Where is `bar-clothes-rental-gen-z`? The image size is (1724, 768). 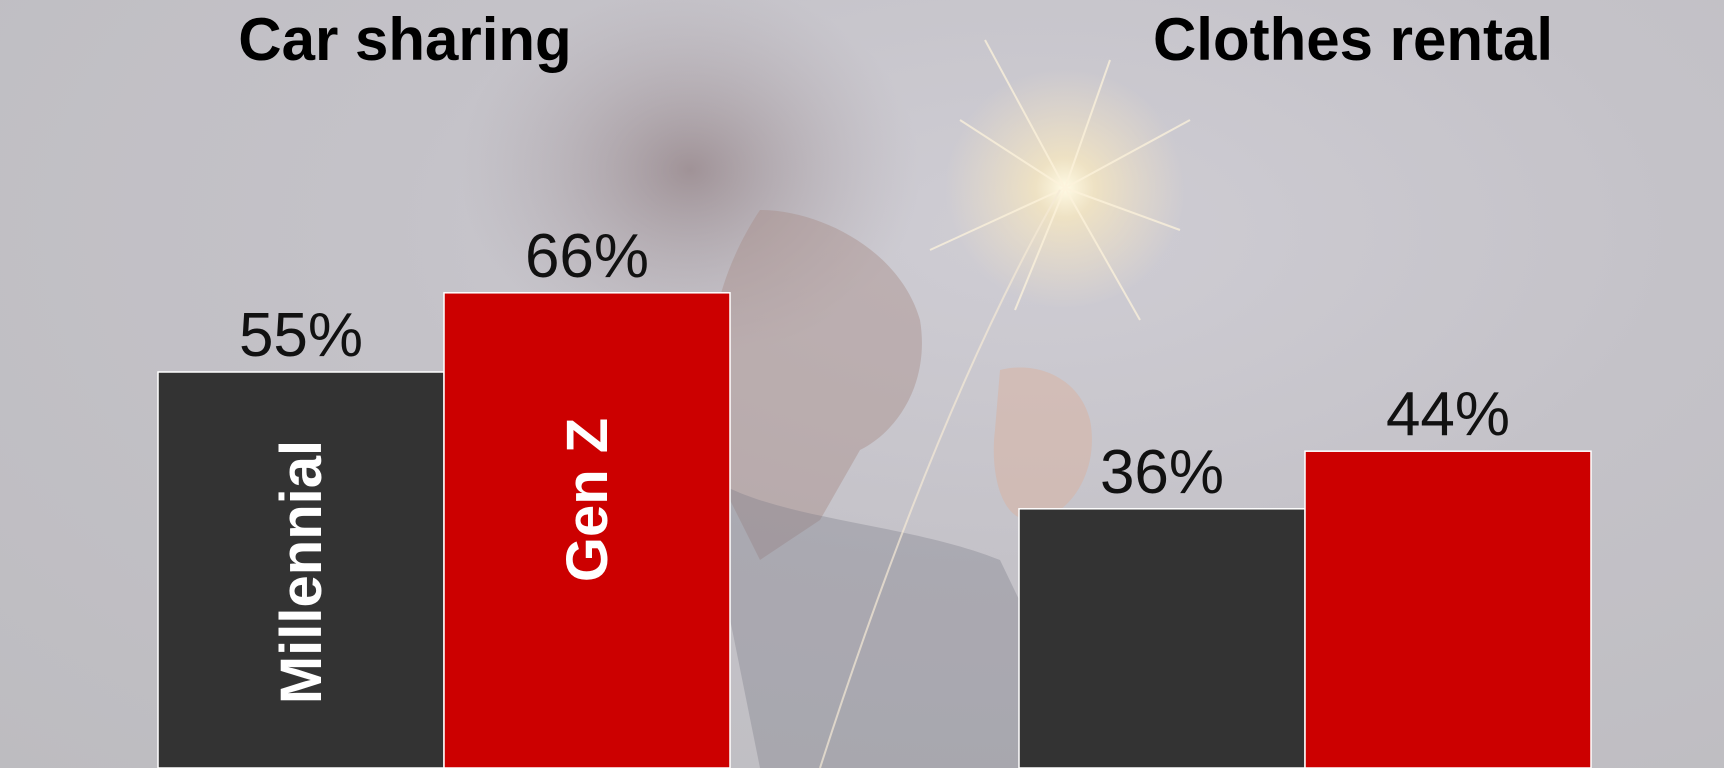
bar-clothes-rental-gen-z is located at coordinates (1448, 609).